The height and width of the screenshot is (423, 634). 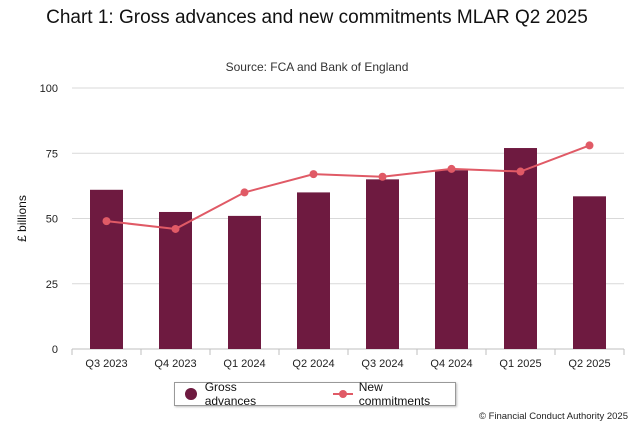 I want to click on x-tick-label-5: Q3 2024, so click(x=382, y=364).